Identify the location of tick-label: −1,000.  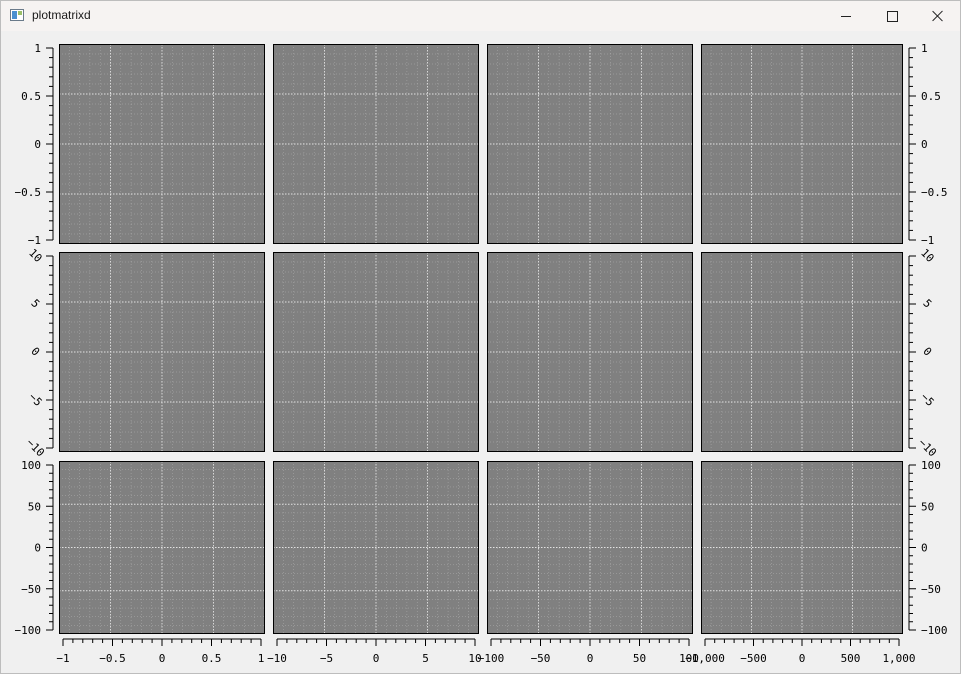
(705, 658).